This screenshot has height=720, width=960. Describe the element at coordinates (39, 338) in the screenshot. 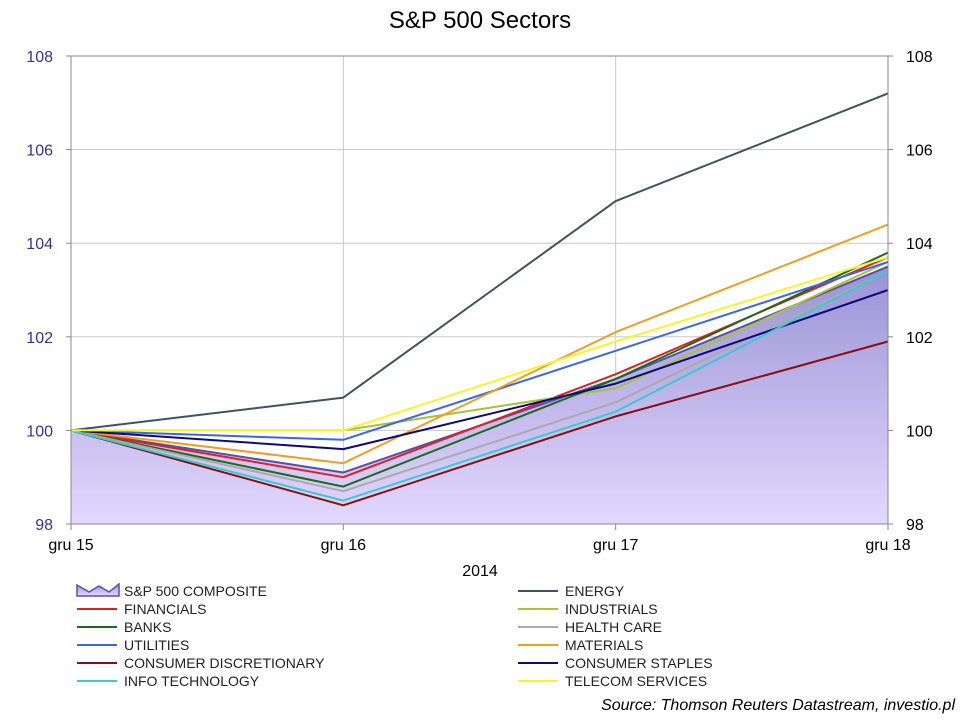

I see `y-tick-label-left: 102` at that location.